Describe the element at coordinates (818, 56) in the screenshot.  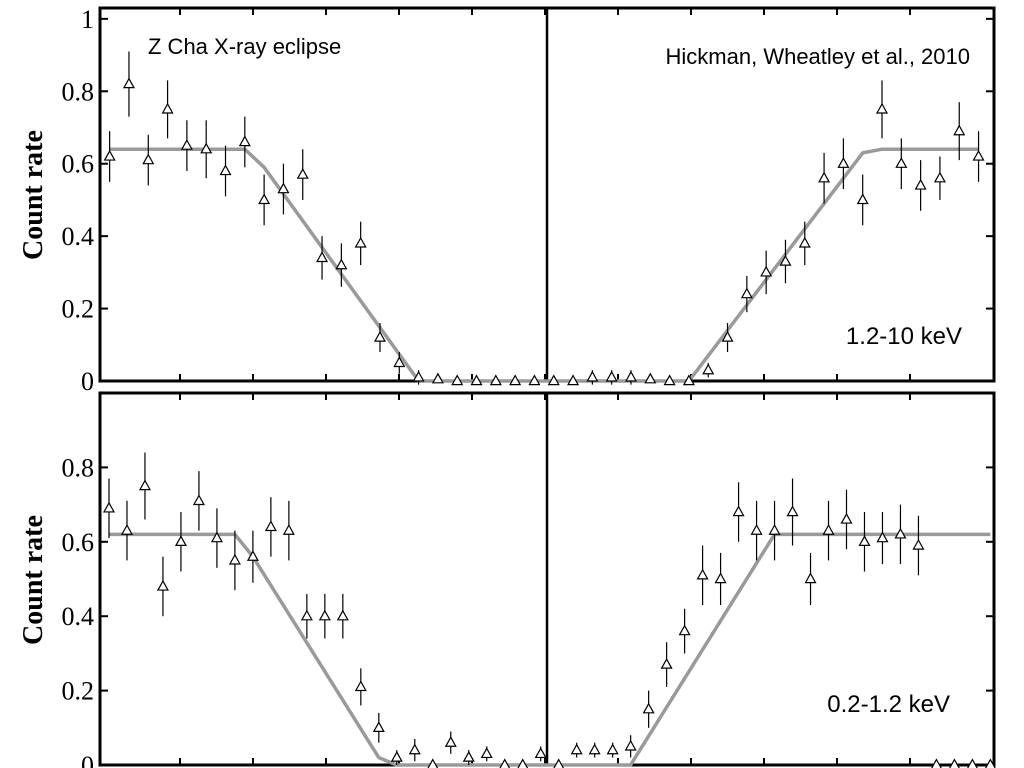
I see `credit-annotation: Hickman, Wheatley et al., 2010` at that location.